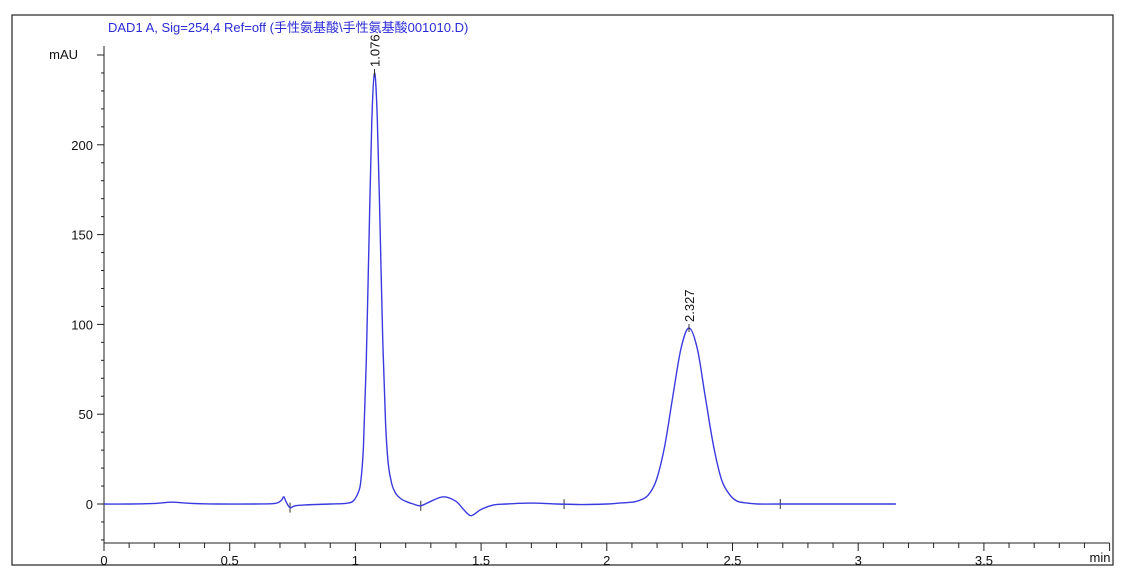  I want to click on x-tick-label: 0.5, so click(230, 560).